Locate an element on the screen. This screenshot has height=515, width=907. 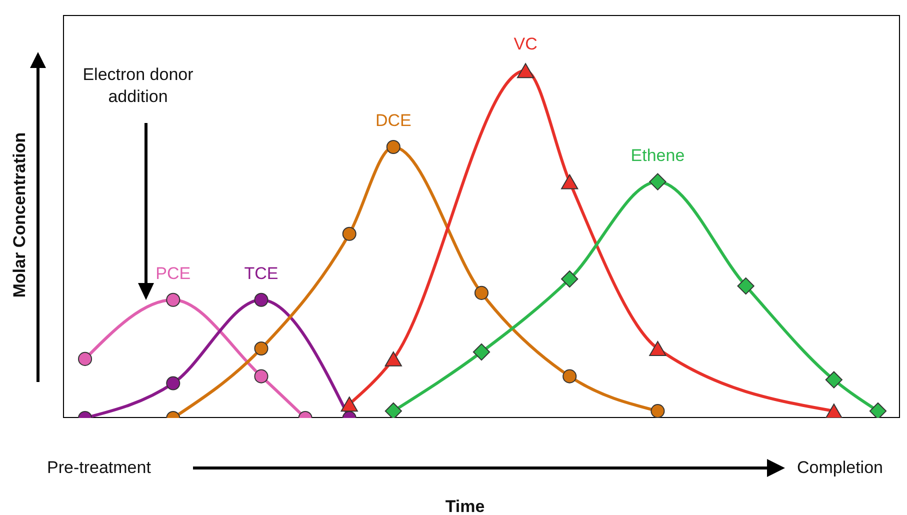
series-label: VC is located at coordinates (526, 44).